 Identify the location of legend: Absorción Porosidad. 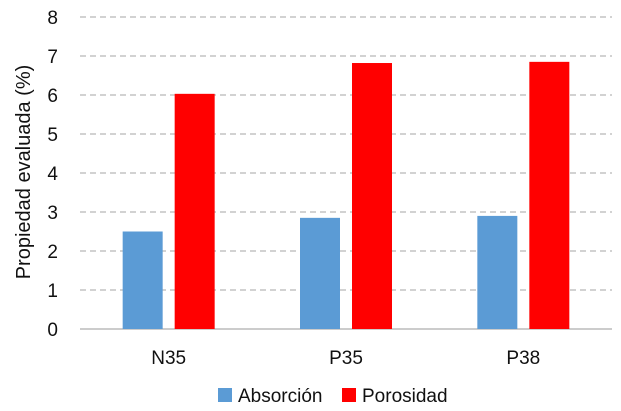
(333, 396).